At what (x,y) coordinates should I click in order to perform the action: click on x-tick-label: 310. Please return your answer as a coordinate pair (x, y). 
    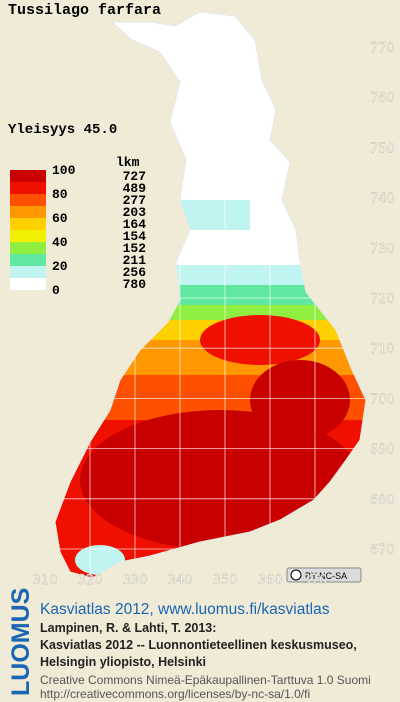
    Looking at the image, I should click on (45, 580).